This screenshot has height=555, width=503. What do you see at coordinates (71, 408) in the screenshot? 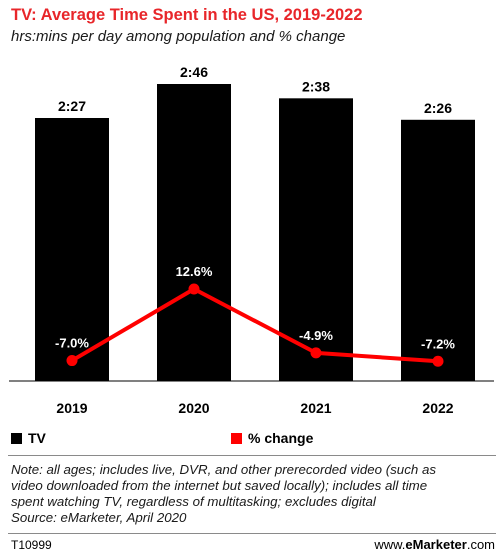
I see `x-tick-2019: 2019` at bounding box center [71, 408].